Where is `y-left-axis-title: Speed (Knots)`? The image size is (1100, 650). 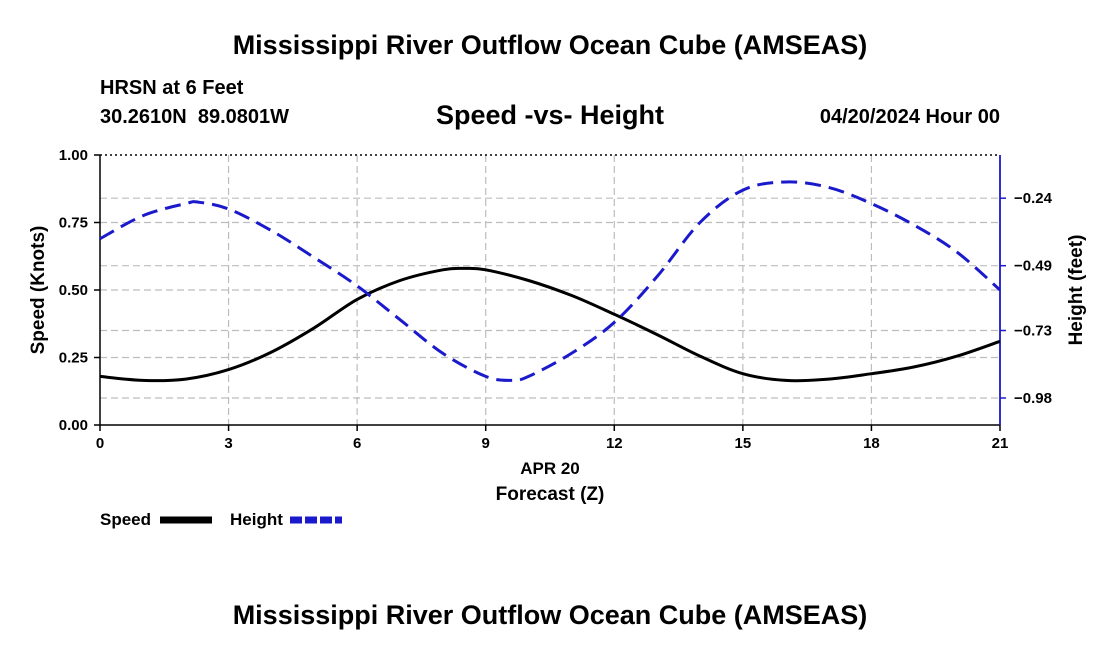
y-left-axis-title: Speed (Knots) is located at coordinates (38, 290).